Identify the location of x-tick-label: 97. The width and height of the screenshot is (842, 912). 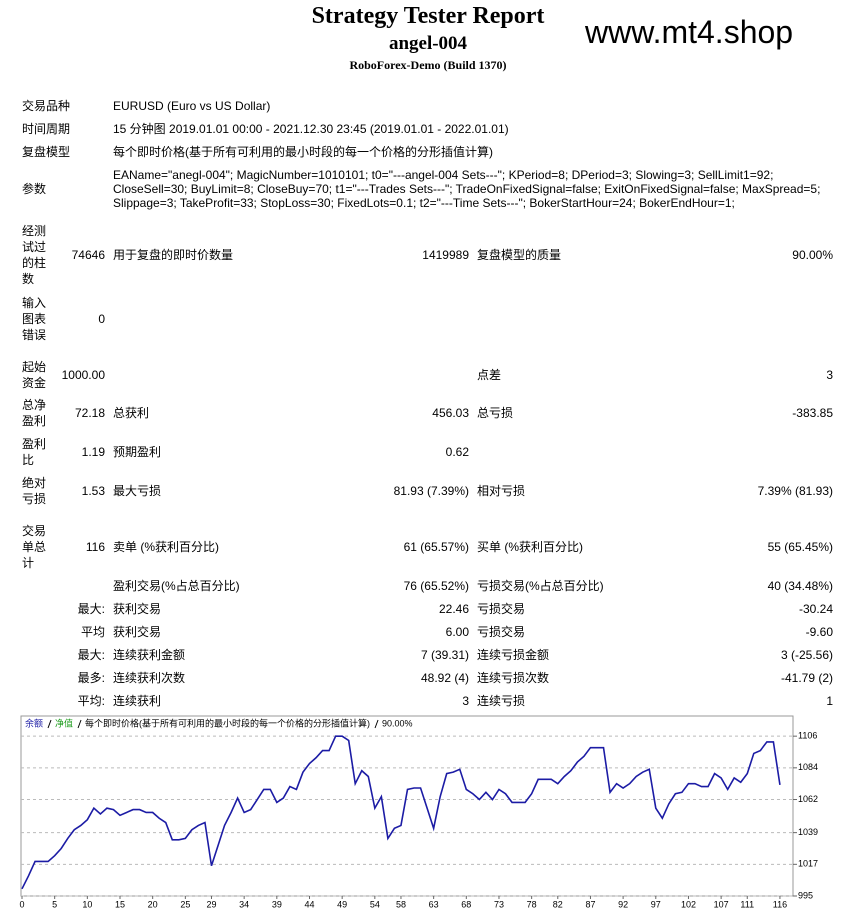
(656, 904).